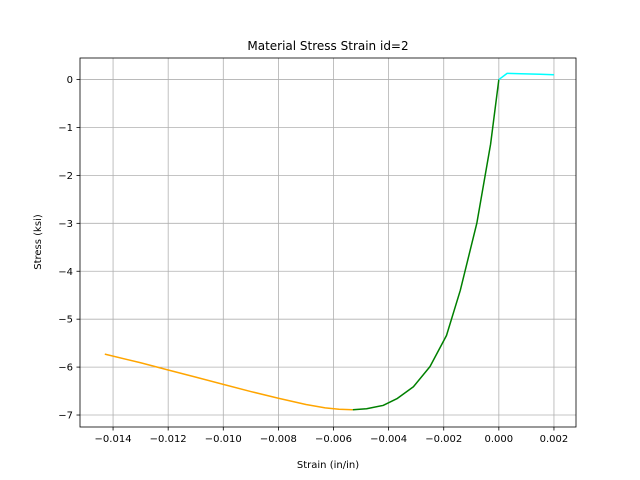 The height and width of the screenshot is (480, 640). What do you see at coordinates (65, 320) in the screenshot?
I see `y-tick-label: −5` at bounding box center [65, 320].